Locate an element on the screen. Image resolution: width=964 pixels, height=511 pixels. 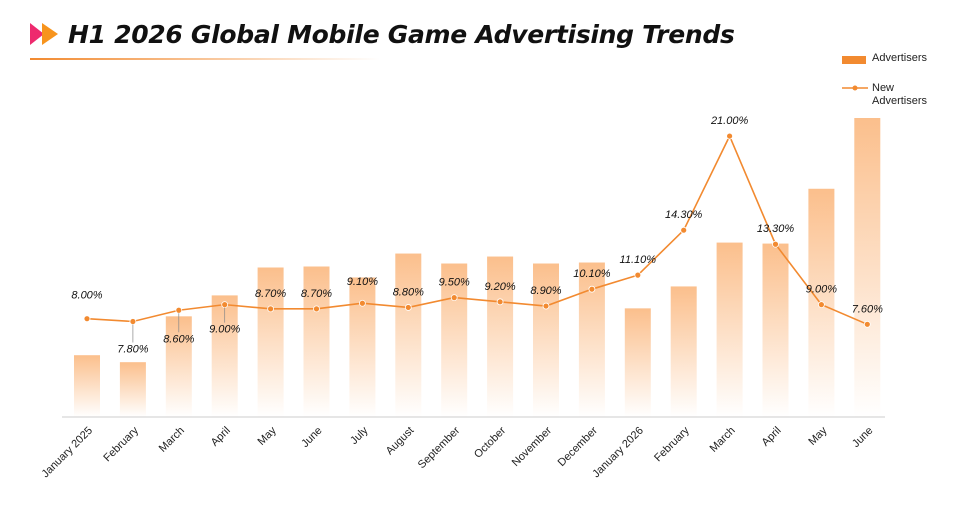
double-play-arrow-icon is located at coordinates (44, 34).